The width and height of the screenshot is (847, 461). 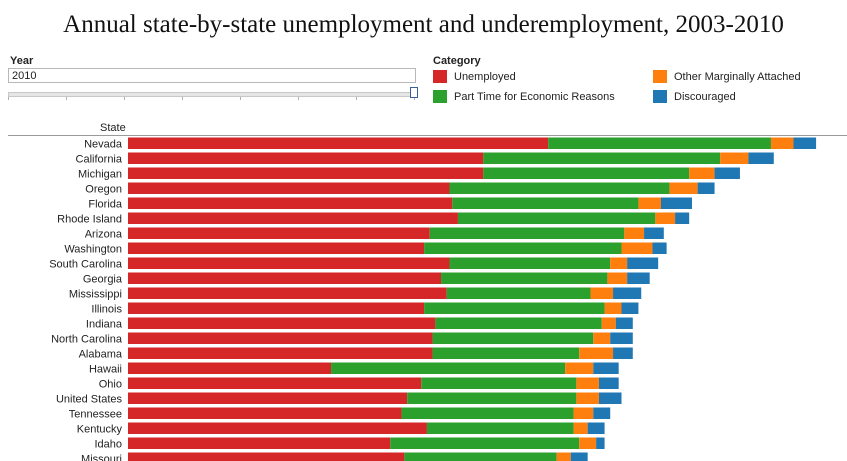 What do you see at coordinates (276, 308) in the screenshot?
I see `bar-illinois-unemployed` at bounding box center [276, 308].